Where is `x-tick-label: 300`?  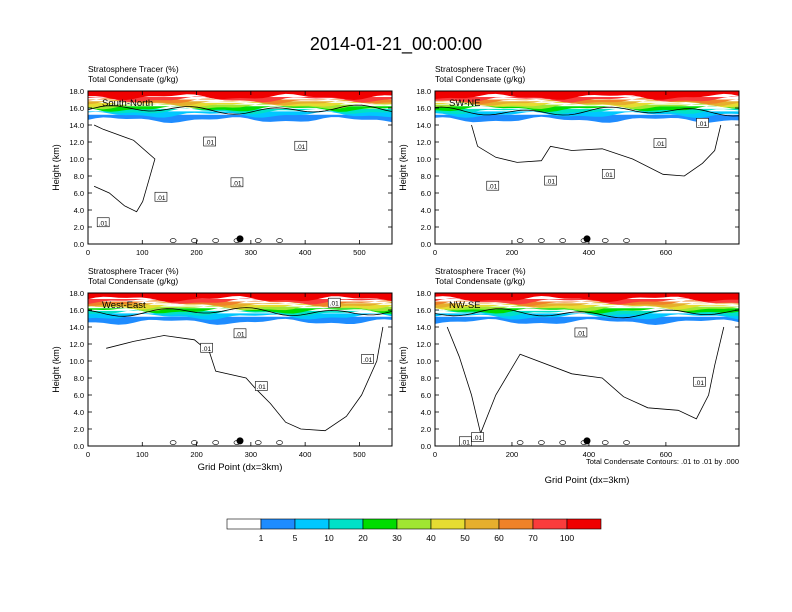 x-tick-label: 300 is located at coordinates (251, 454).